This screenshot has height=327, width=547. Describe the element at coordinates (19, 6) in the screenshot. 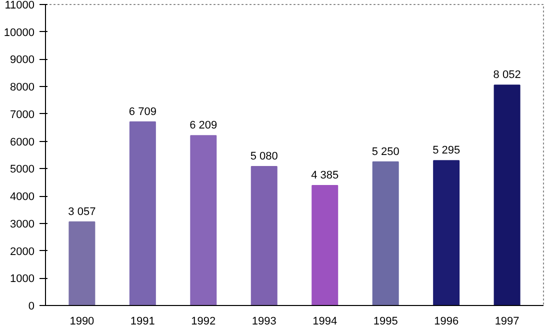

I see `y-tick-label: 11000` at that location.